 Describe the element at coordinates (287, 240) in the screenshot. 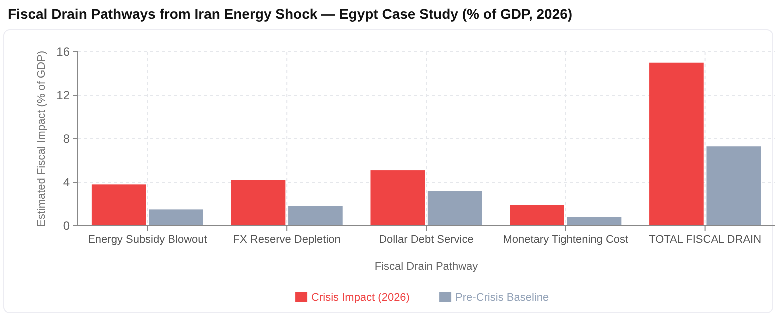

I see `x-tick-label: FX Reserve Depletion` at that location.